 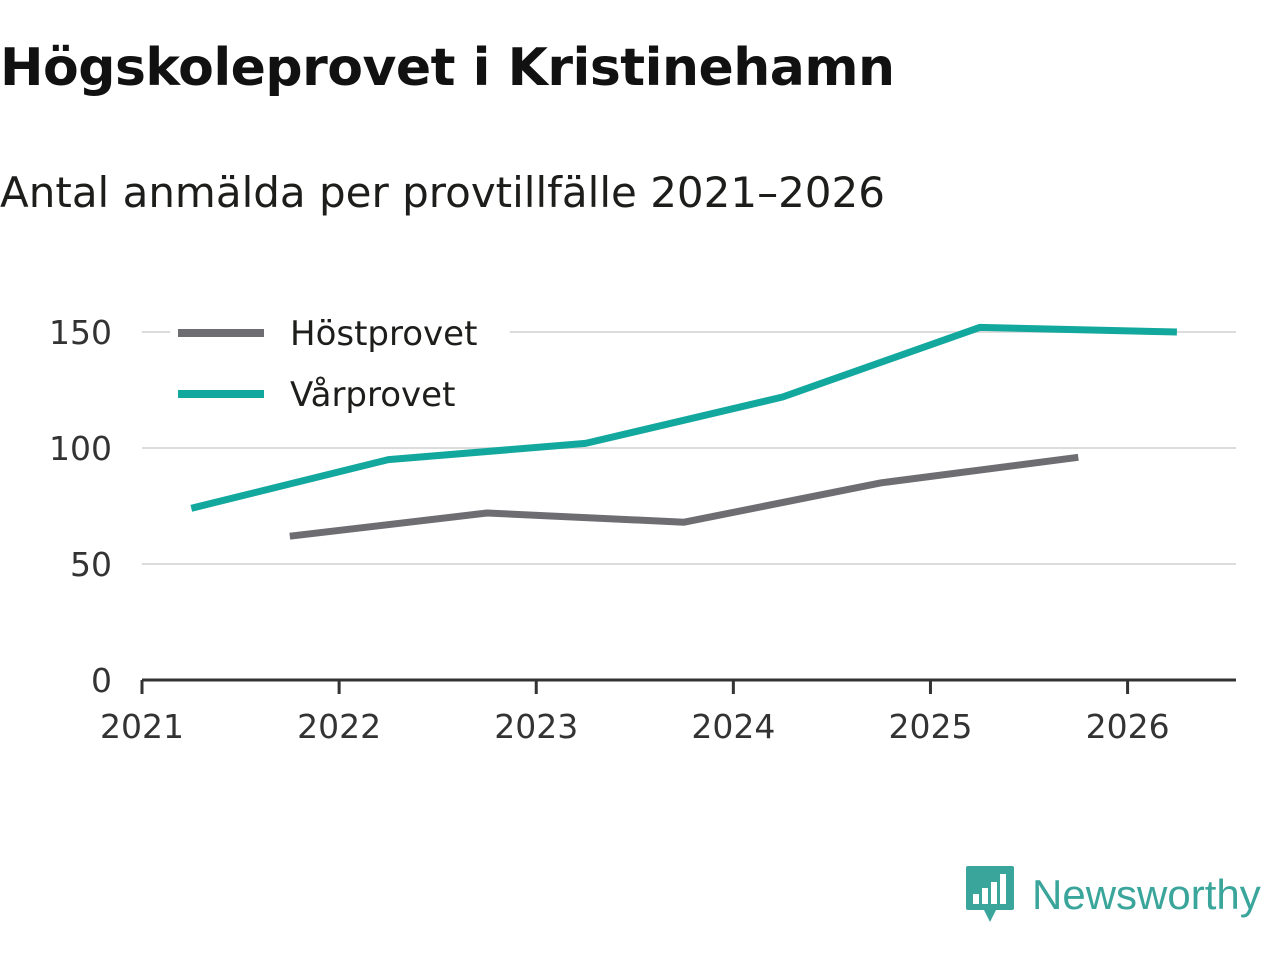 I want to click on x-tick-label: 2026, so click(x=1128, y=726).